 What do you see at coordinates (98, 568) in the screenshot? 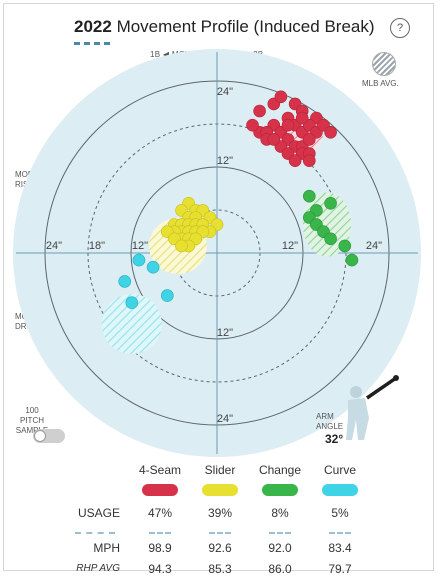
I see `rhp-avg-label: RHP AVG` at bounding box center [98, 568].